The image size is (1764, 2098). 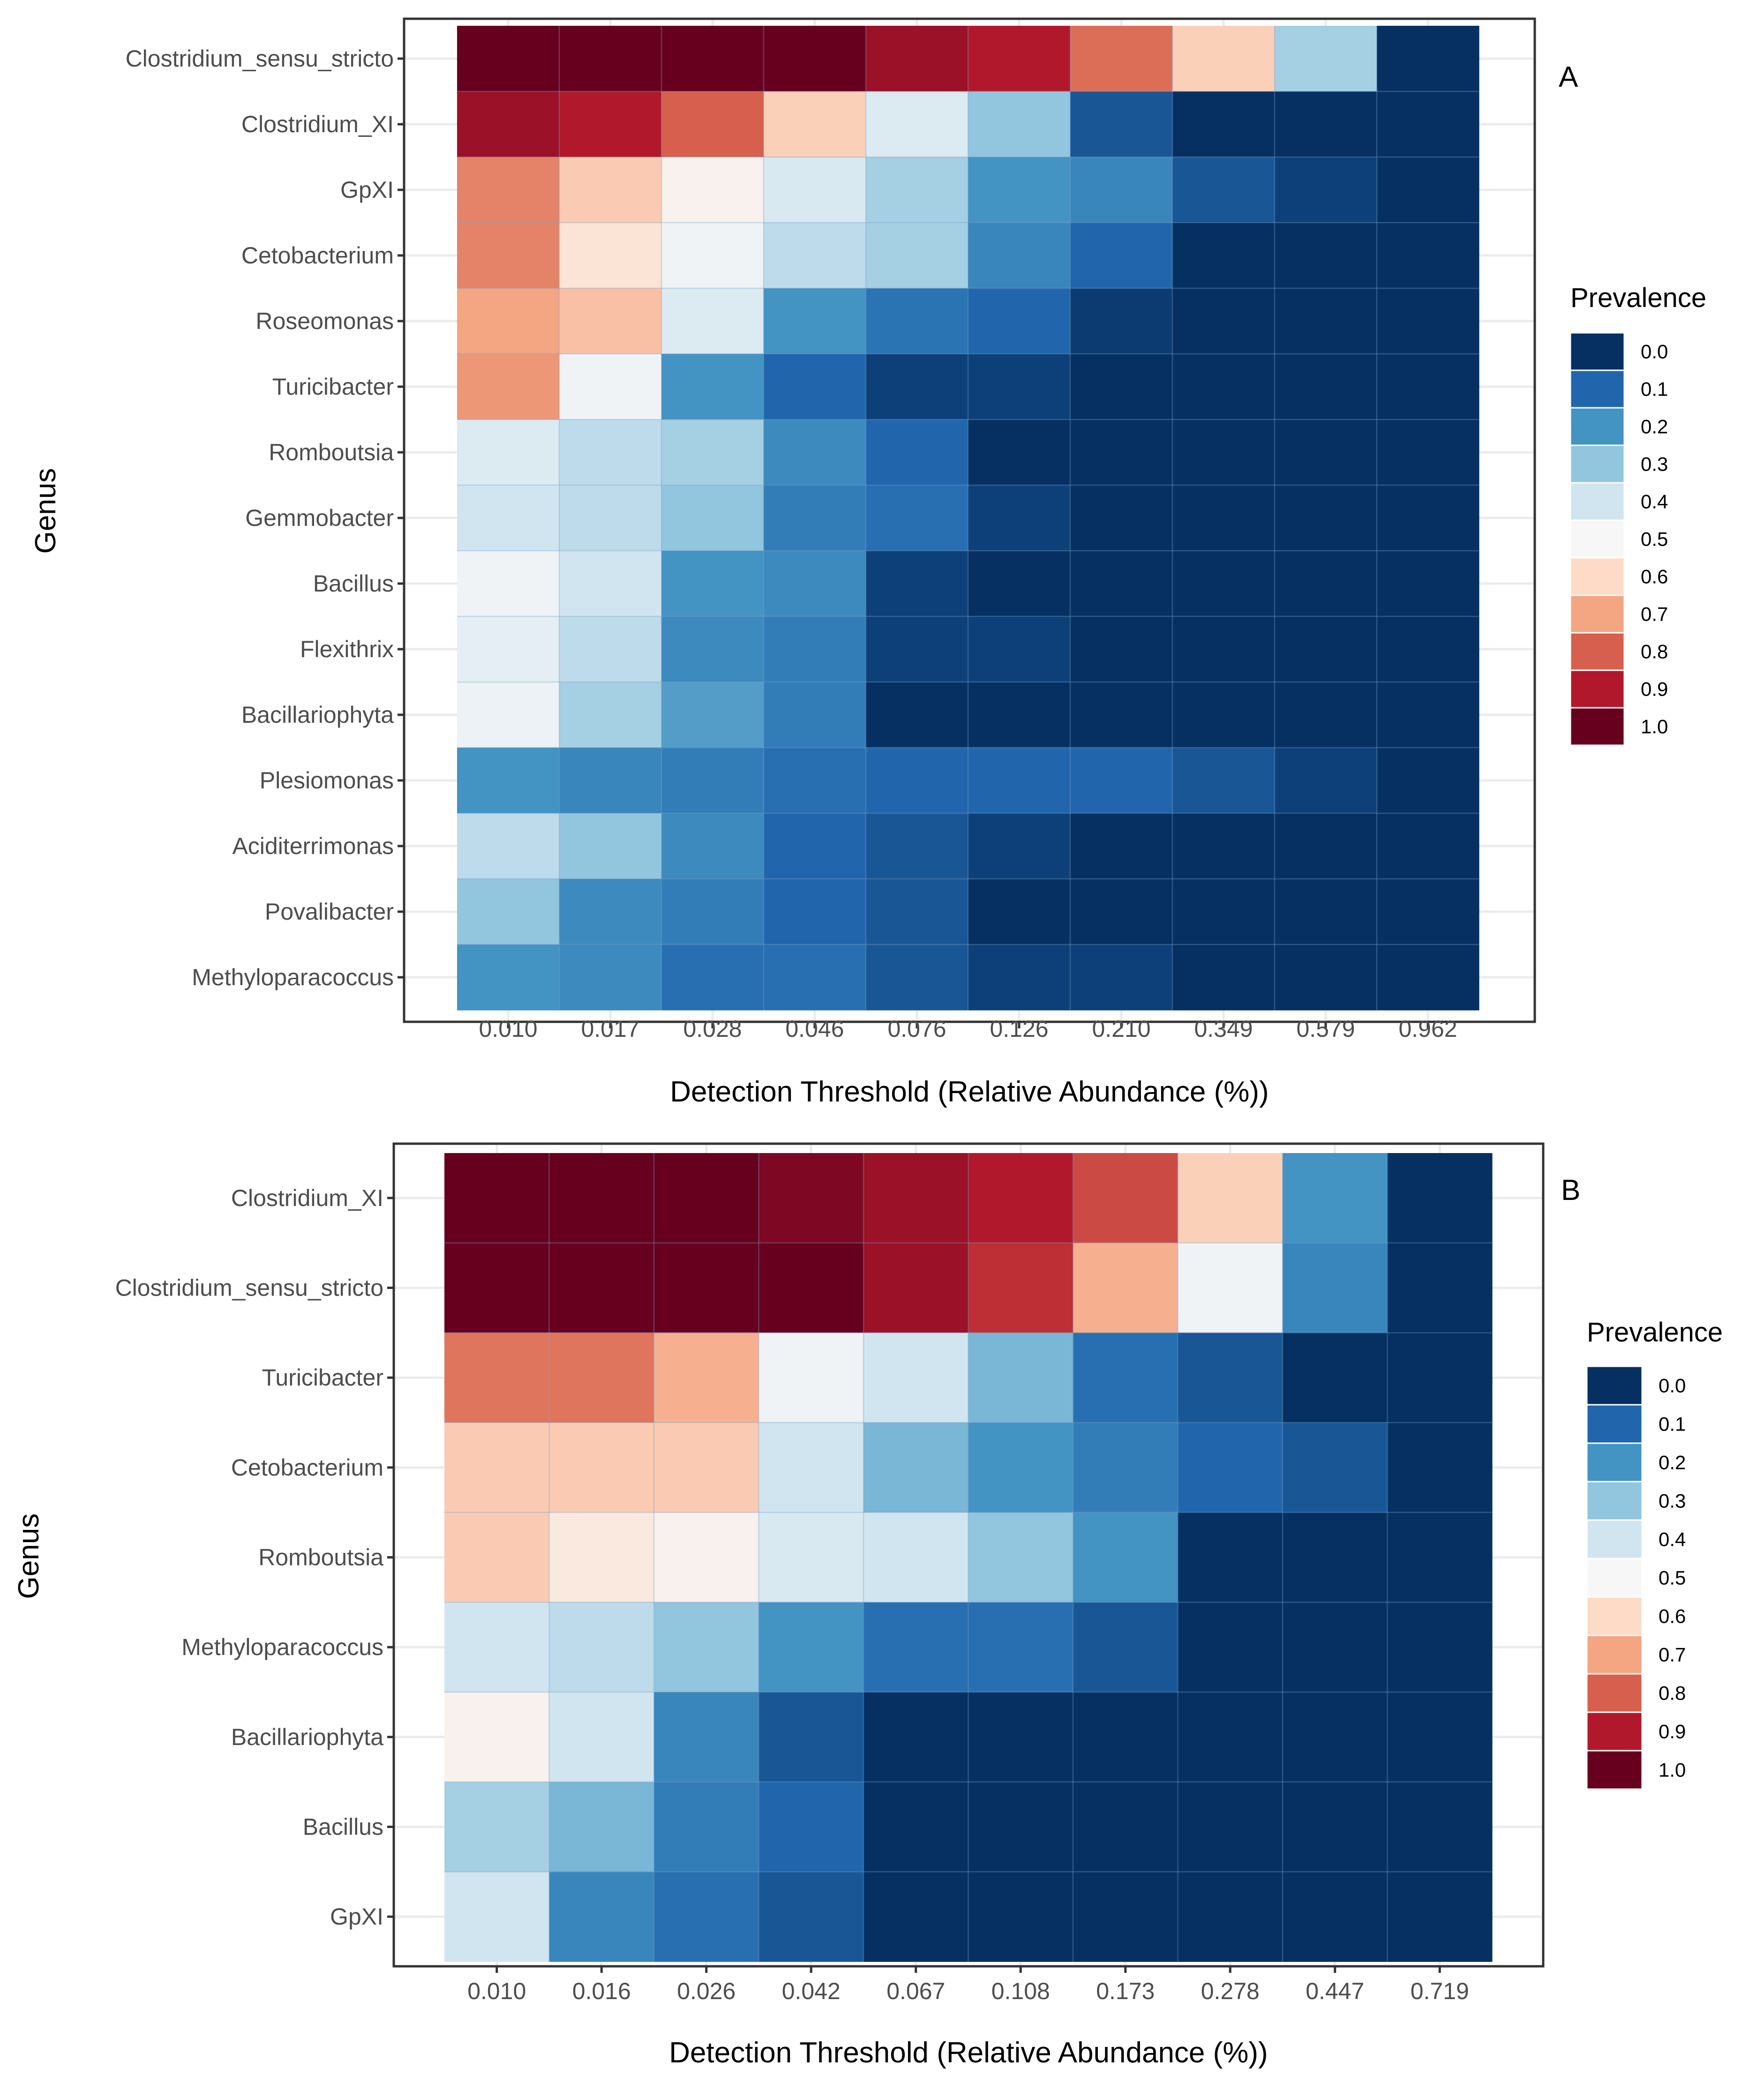 I want to click on y-axis-title: Genus, so click(x=29, y=1557).